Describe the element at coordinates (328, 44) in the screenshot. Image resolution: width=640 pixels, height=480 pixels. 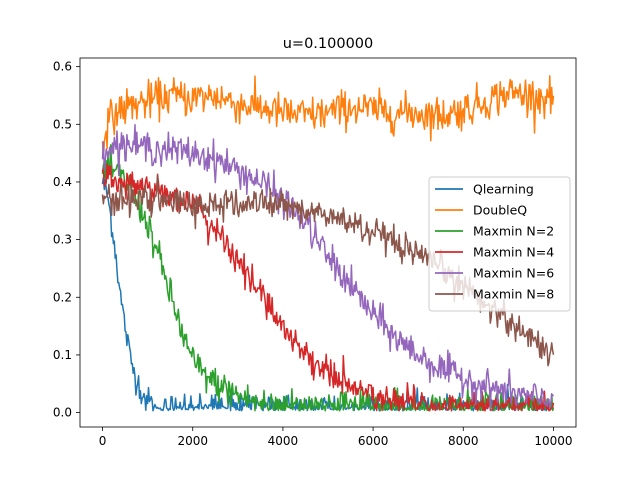
I see `chart-title: u=0.100000` at that location.